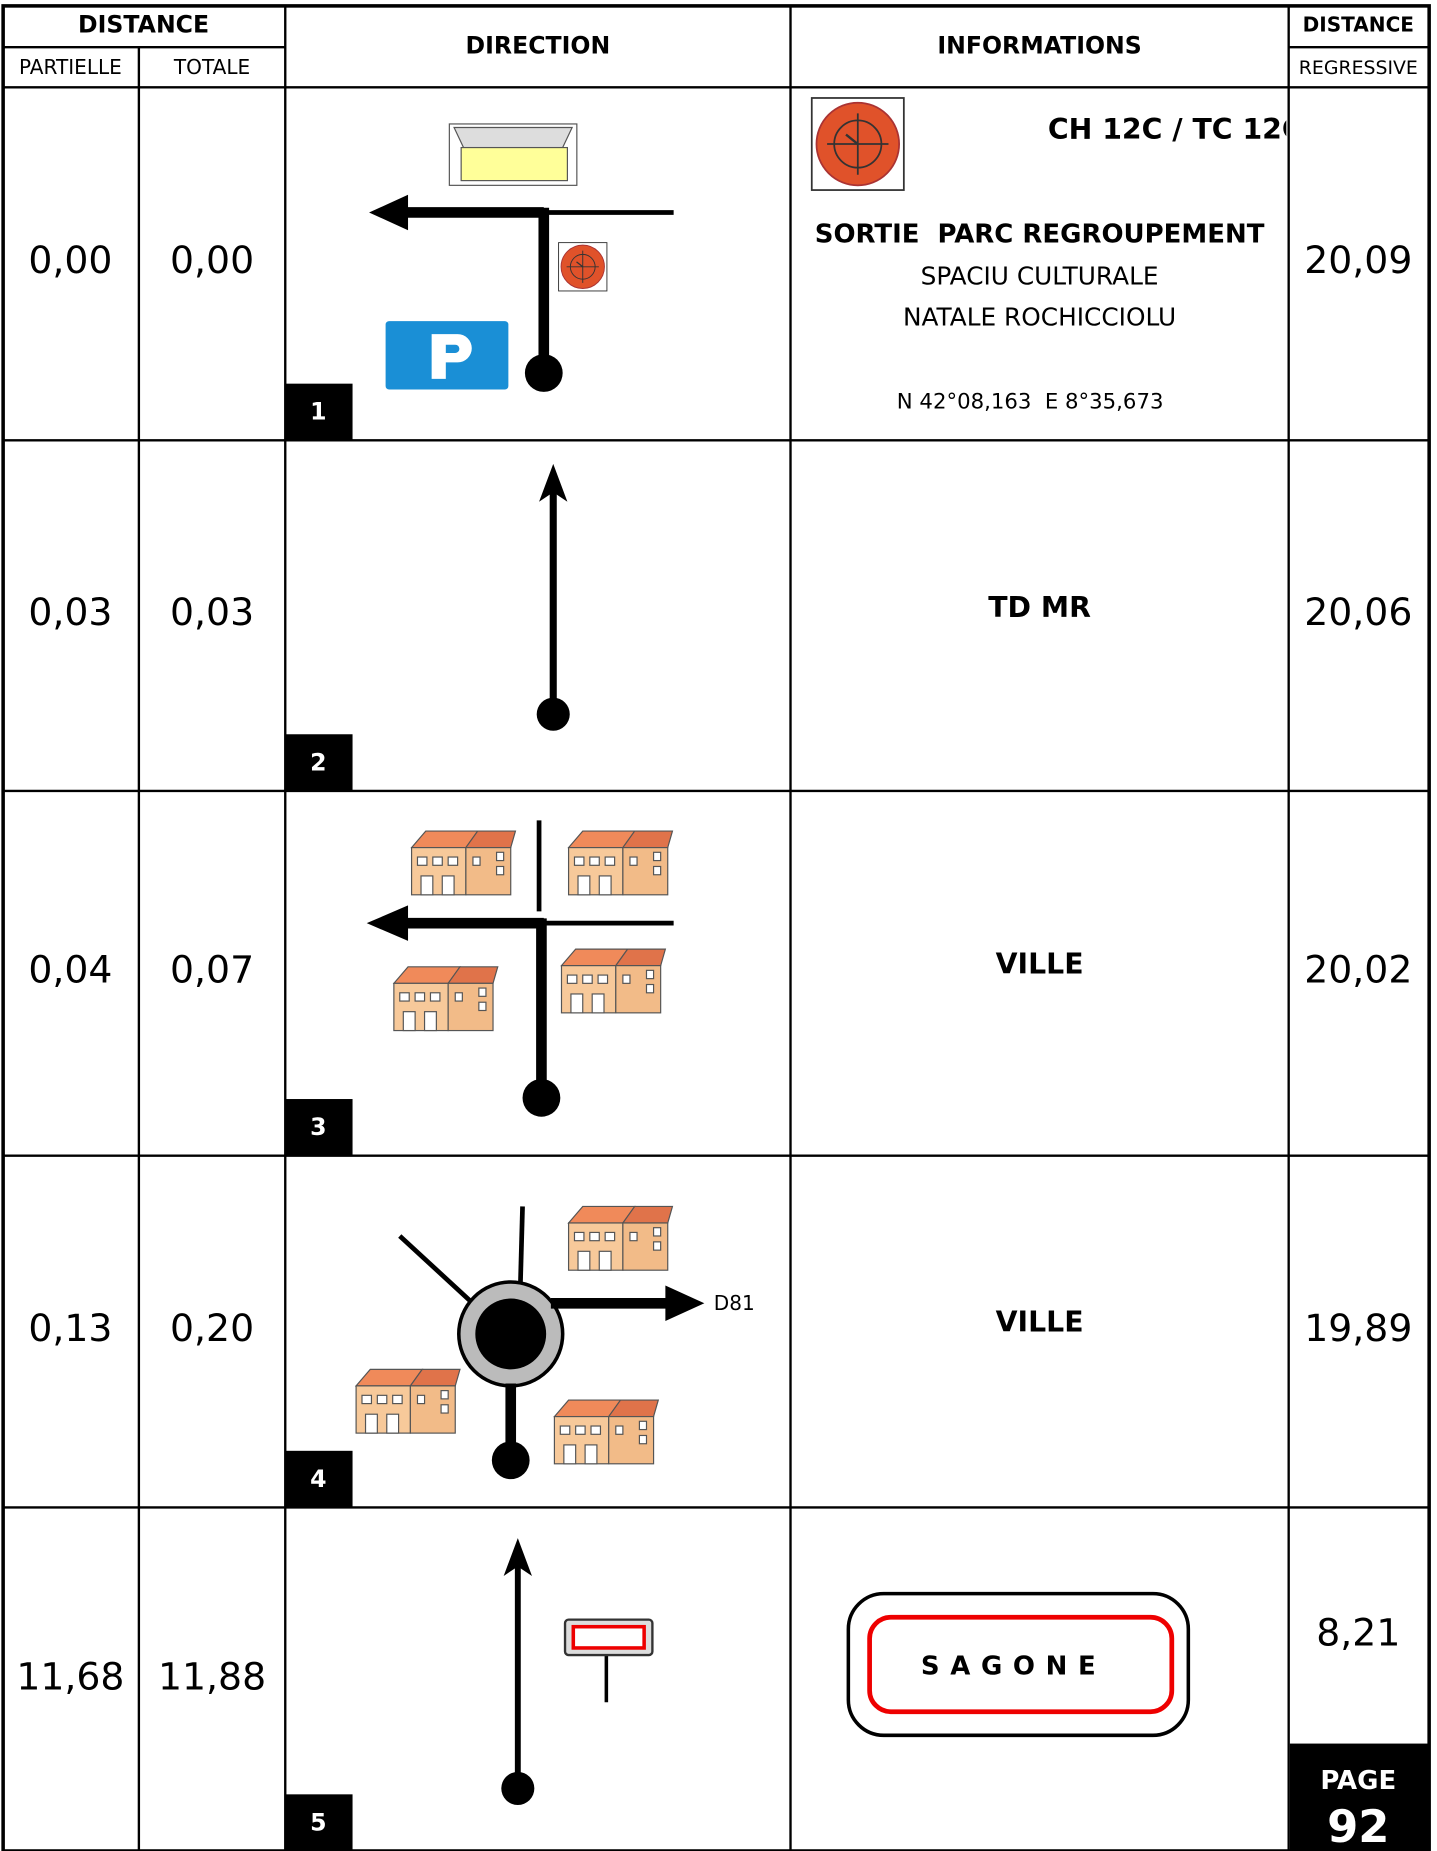 This screenshot has width=1437, height=1851. Describe the element at coordinates (70, 1677) in the screenshot. I see `distance-partielle: 11,68` at that location.